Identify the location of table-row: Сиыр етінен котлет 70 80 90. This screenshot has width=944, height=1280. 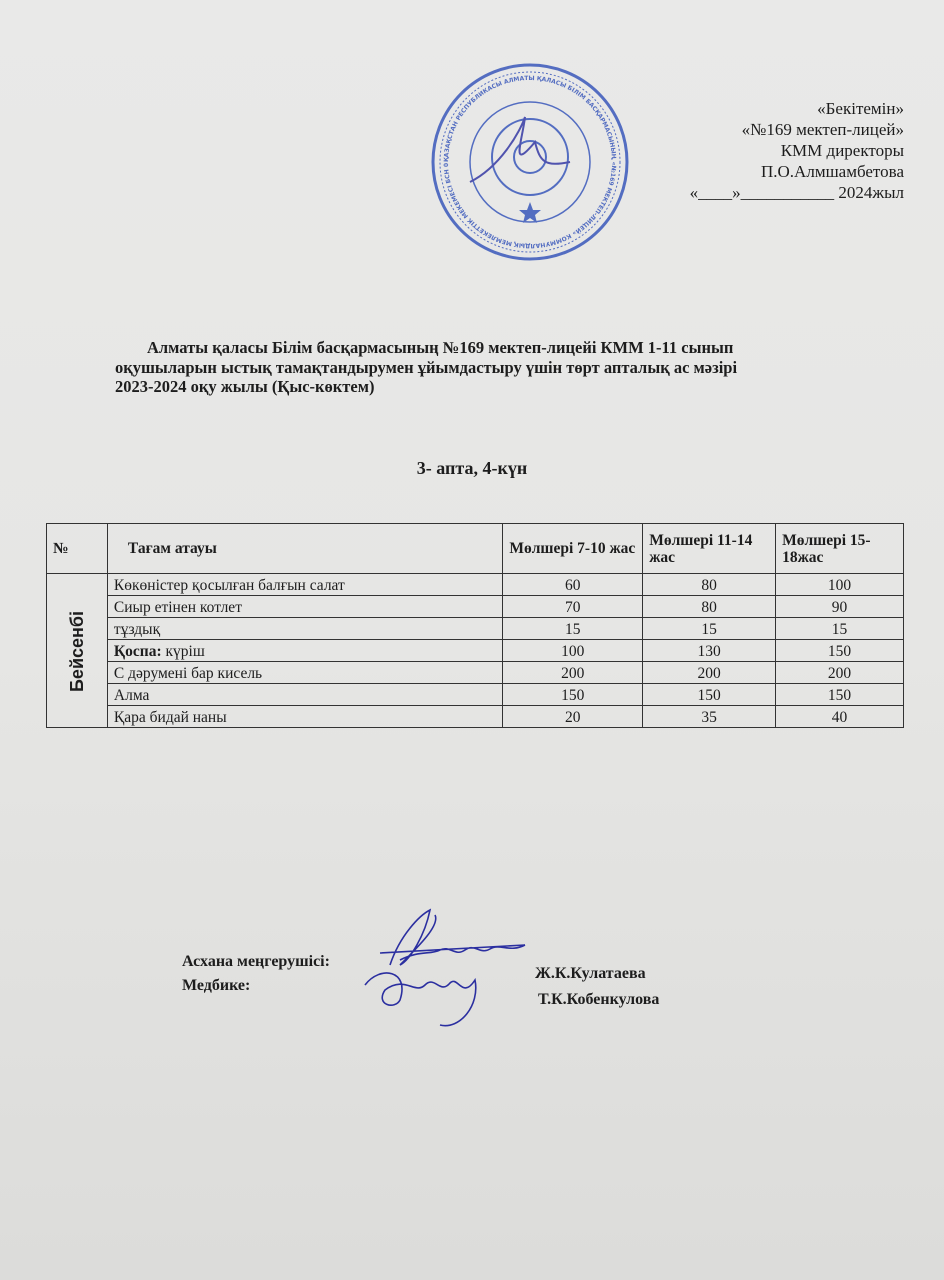
(475, 606).